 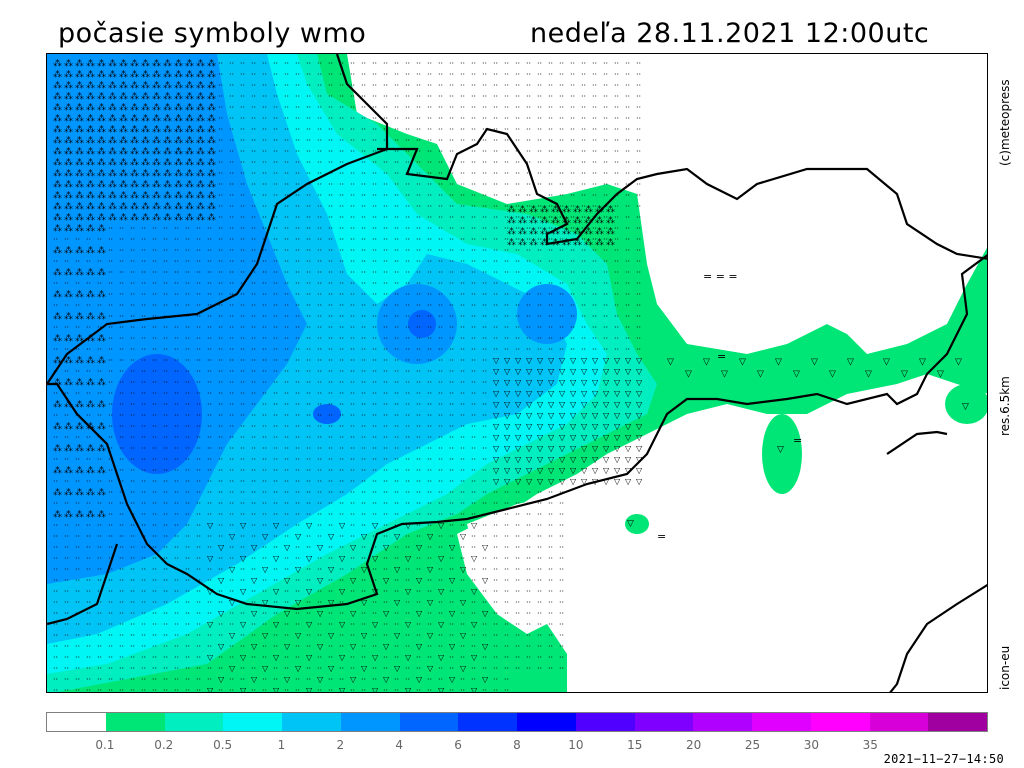 I want to click on colorbar-cell, so click(x=135, y=722).